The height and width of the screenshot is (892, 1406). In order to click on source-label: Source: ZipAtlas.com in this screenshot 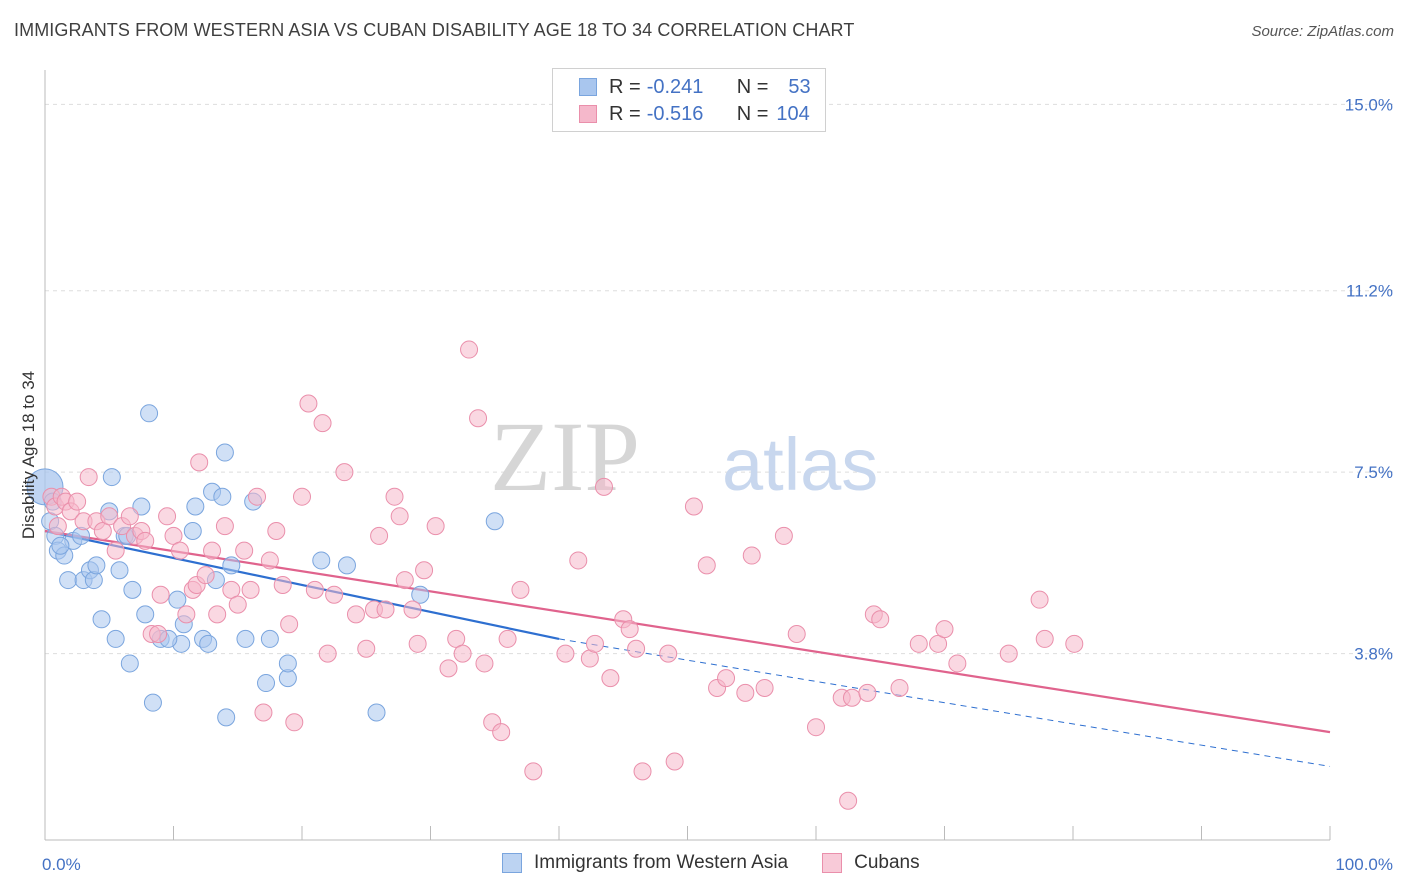, I will do `click(1322, 31)`.